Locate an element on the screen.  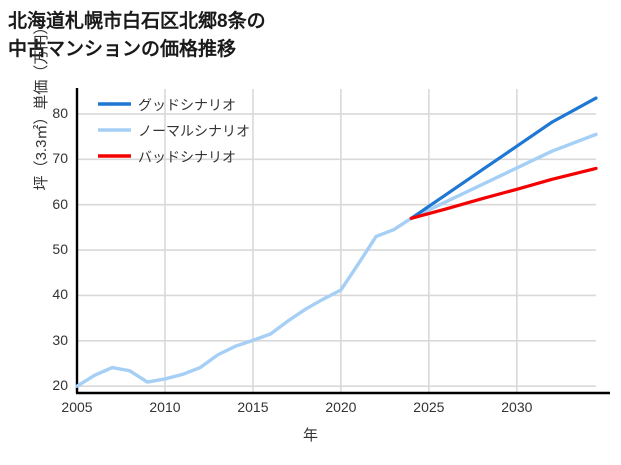
x-tick-label: 2030 is located at coordinates (517, 407).